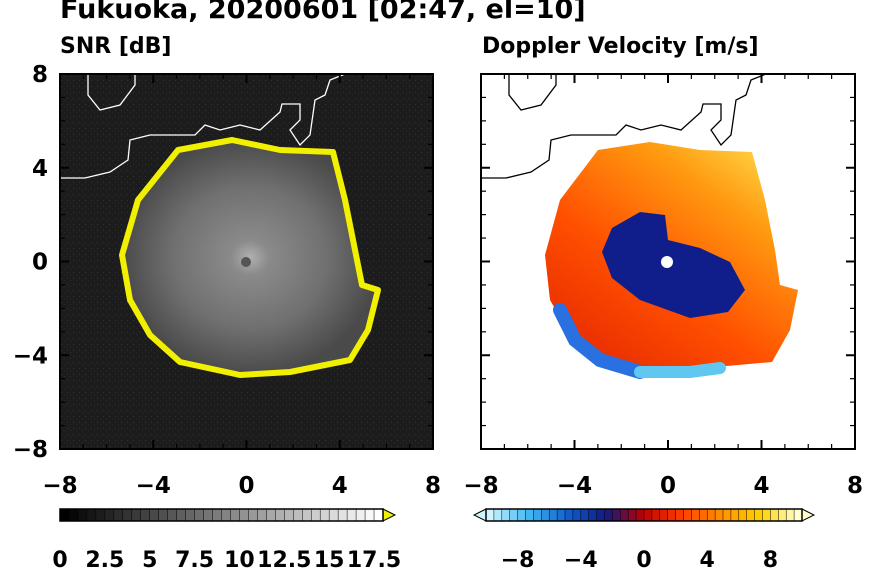 This screenshot has height=570, width=870. What do you see at coordinates (667, 262) in the screenshot?
I see `radar-site-marker-doppler` at bounding box center [667, 262].